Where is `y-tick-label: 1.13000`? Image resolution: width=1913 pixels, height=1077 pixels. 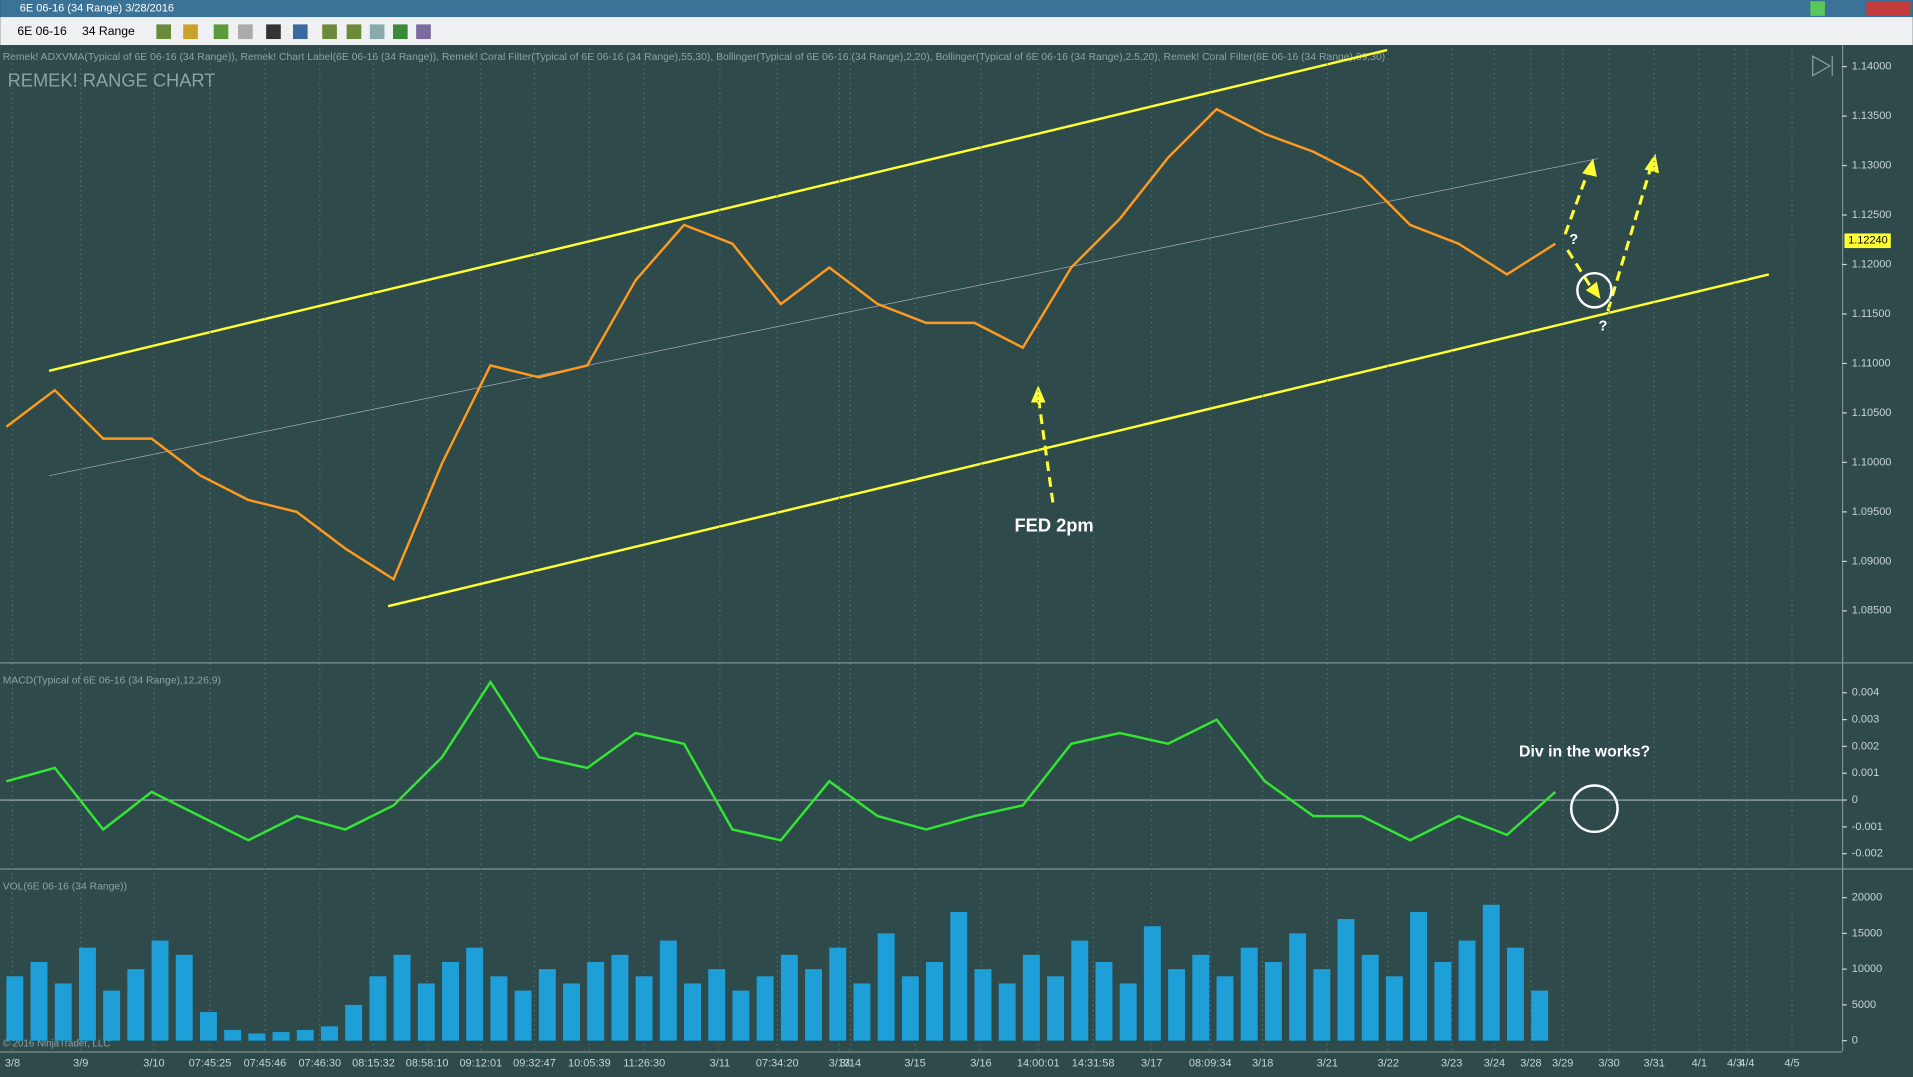
y-tick-label: 1.13000 is located at coordinates (1872, 165).